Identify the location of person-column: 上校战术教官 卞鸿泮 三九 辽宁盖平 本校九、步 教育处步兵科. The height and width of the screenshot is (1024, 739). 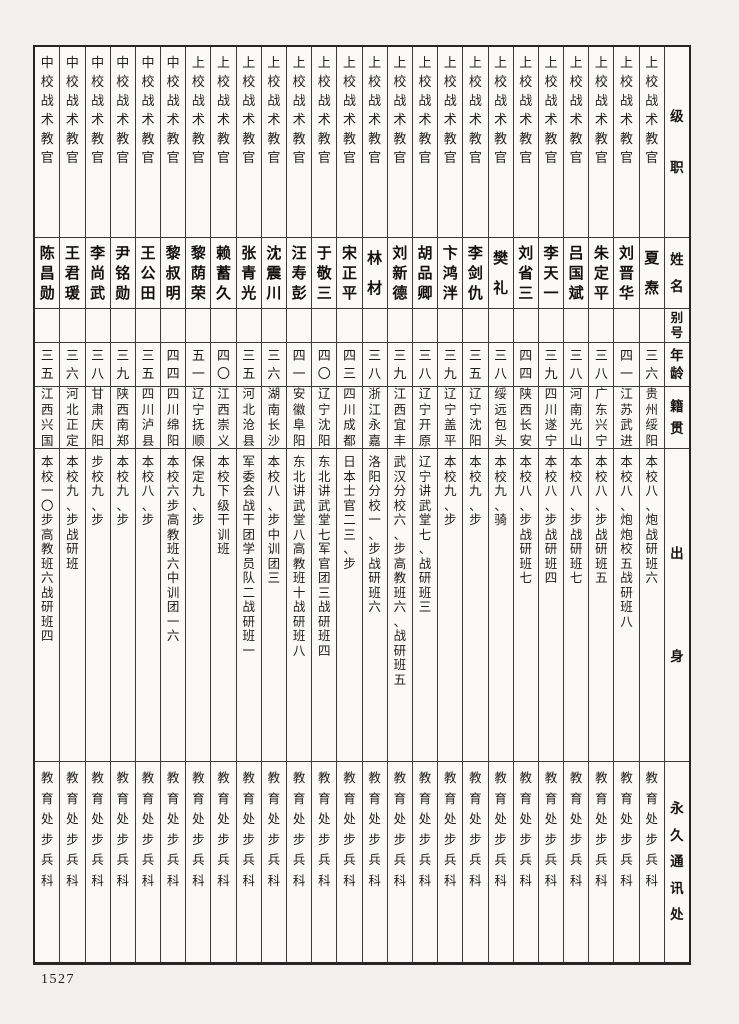
(450, 504).